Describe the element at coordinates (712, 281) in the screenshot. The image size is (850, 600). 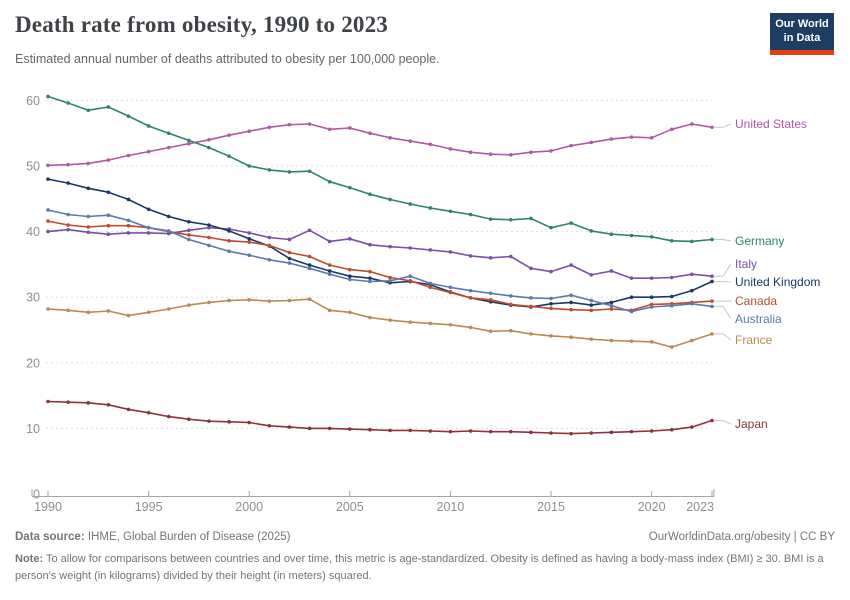
I see `series-point-united-kingdom-2023` at that location.